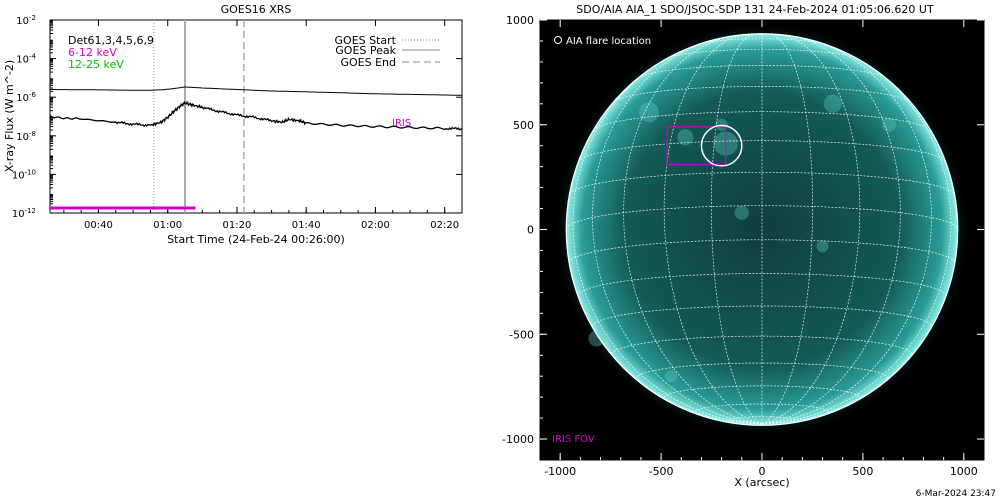  I want to click on legend-6-12-kev: 6-12 keV, so click(92, 52).